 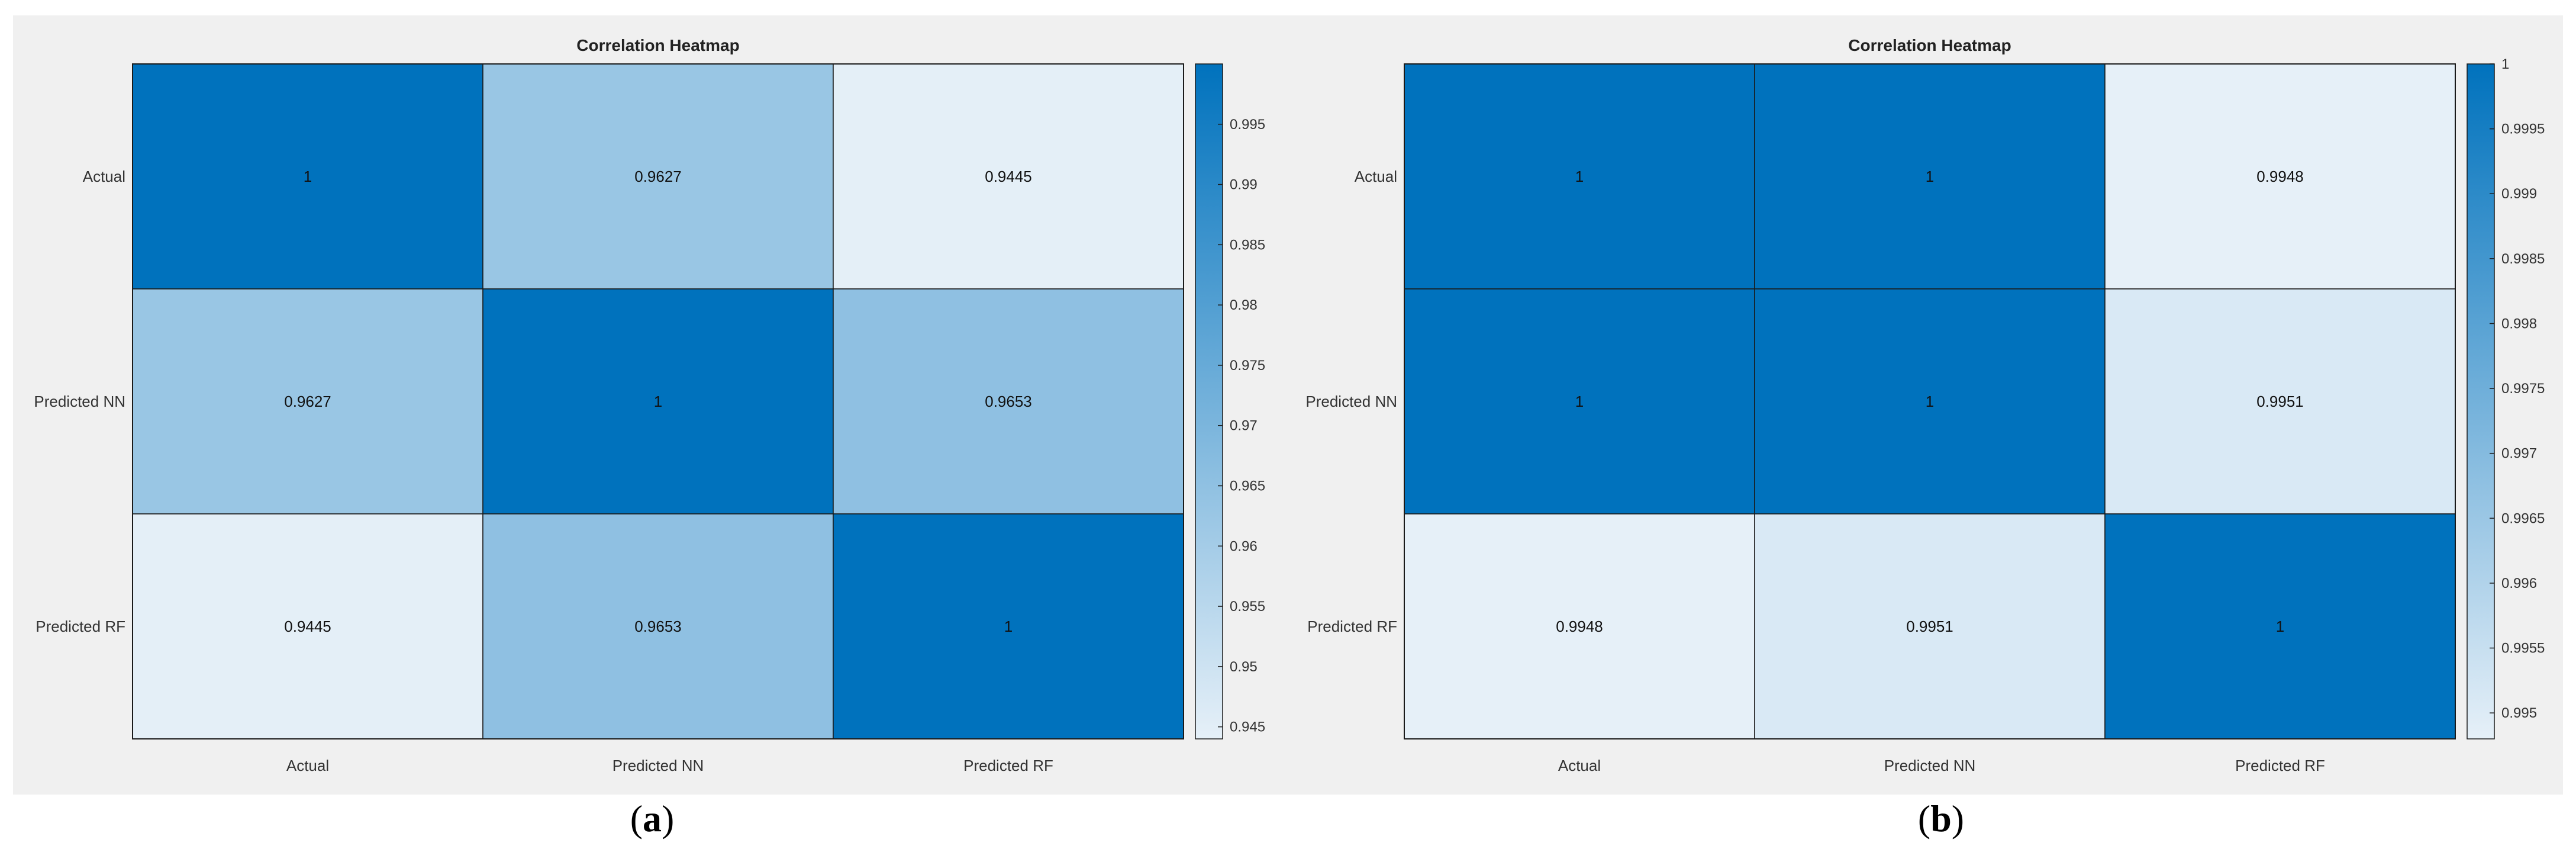 I want to click on hm0-x-tick-label-1: Predicted NN, so click(x=658, y=765).